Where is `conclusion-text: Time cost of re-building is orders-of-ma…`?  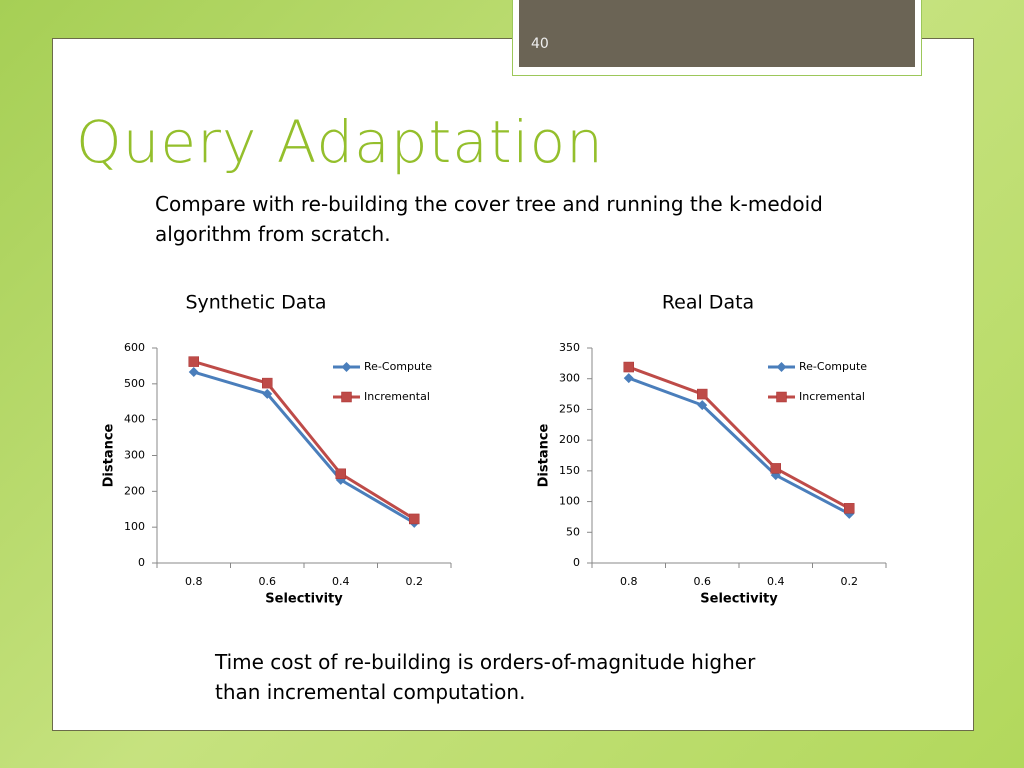
conclusion-text: Time cost of re-building is orders-of-ma… is located at coordinates (485, 677).